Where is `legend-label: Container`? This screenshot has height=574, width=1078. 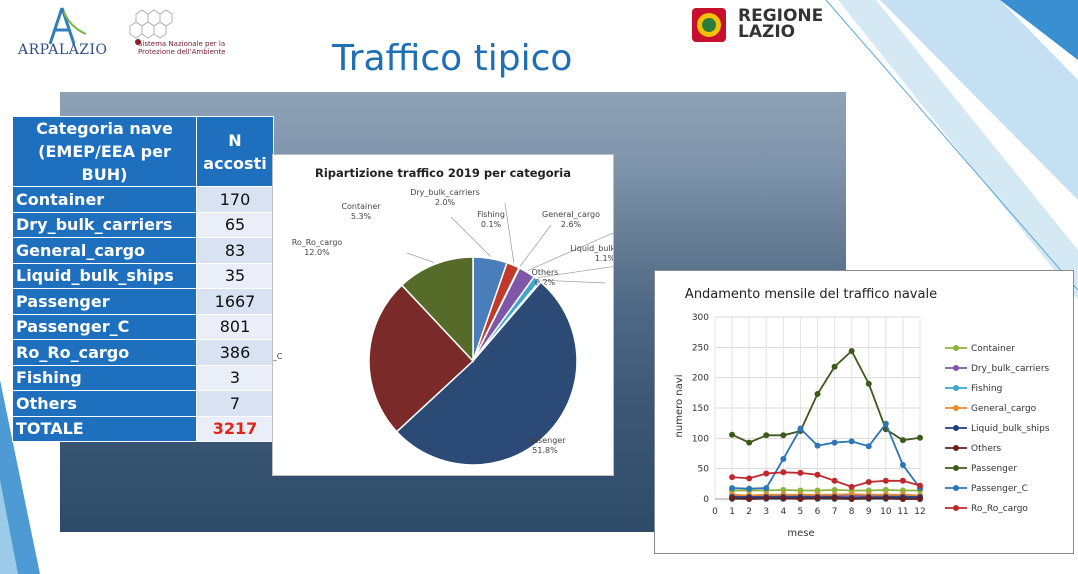 legend-label: Container is located at coordinates (993, 349).